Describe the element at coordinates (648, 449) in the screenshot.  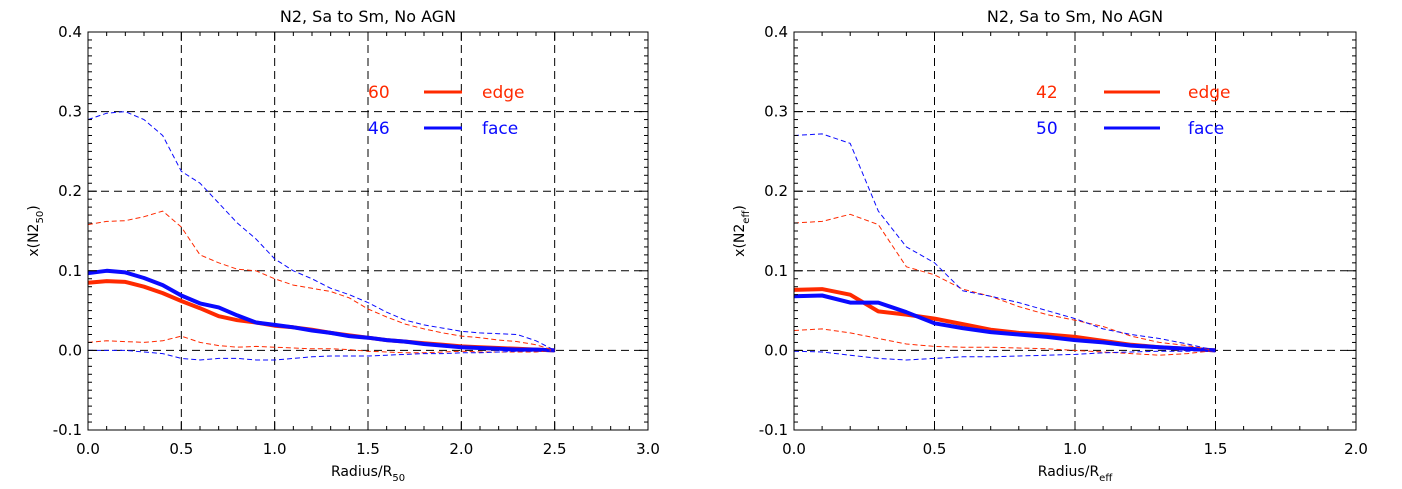
I see `x-tick-label: 3.0` at that location.